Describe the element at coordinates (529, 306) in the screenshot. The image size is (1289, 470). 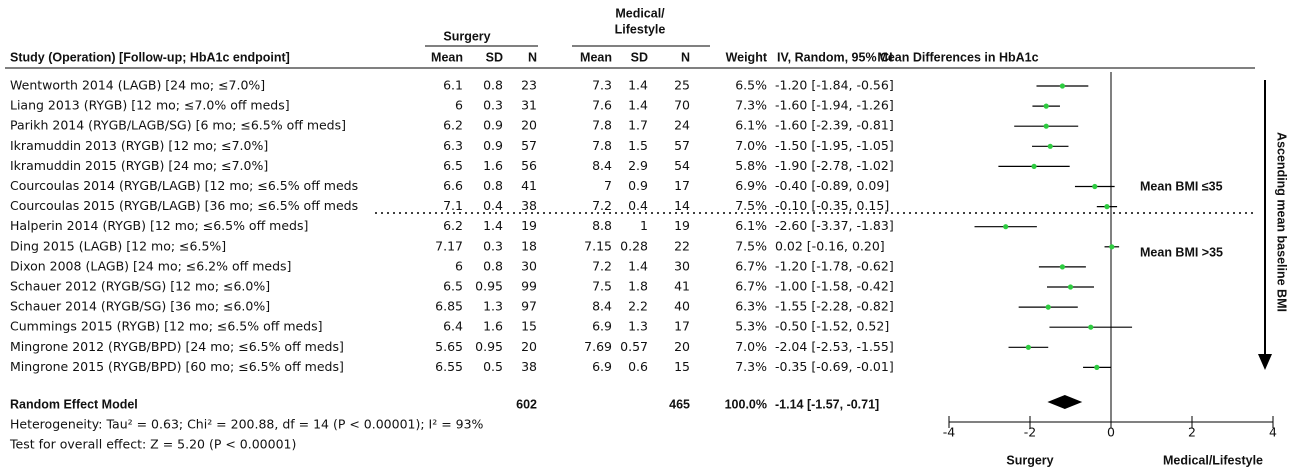
I see `surgery-cell: 97` at that location.